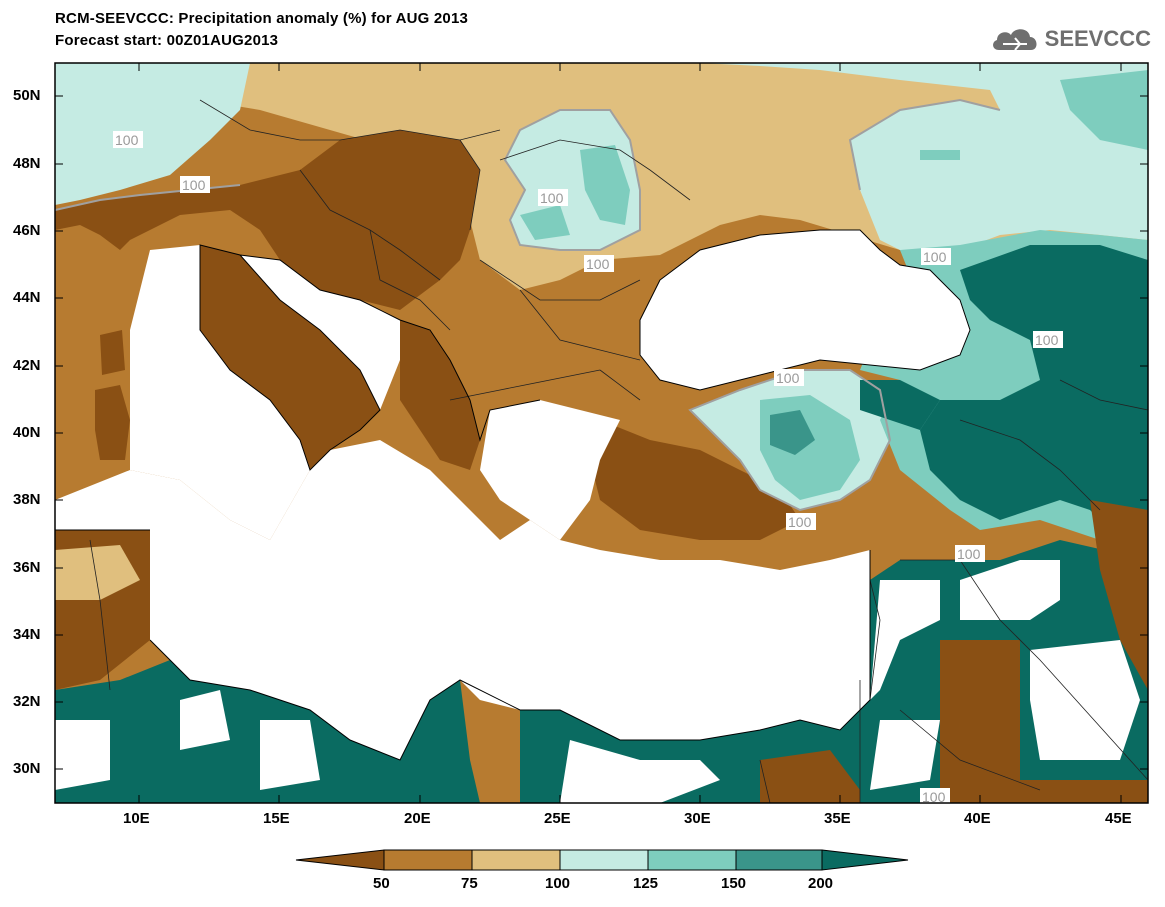 The width and height of the screenshot is (1165, 907). I want to click on lat-tick-label: 32N, so click(27, 701).